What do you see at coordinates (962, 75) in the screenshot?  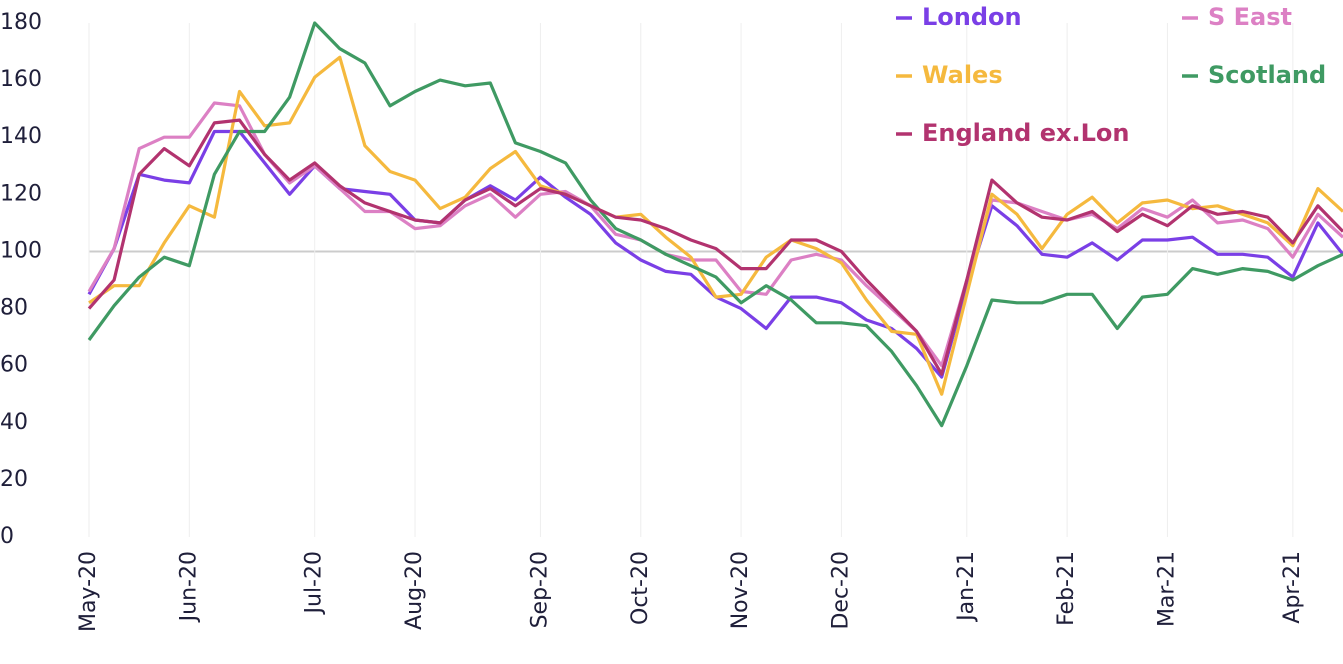 I see `legend-label: Wales` at bounding box center [962, 75].